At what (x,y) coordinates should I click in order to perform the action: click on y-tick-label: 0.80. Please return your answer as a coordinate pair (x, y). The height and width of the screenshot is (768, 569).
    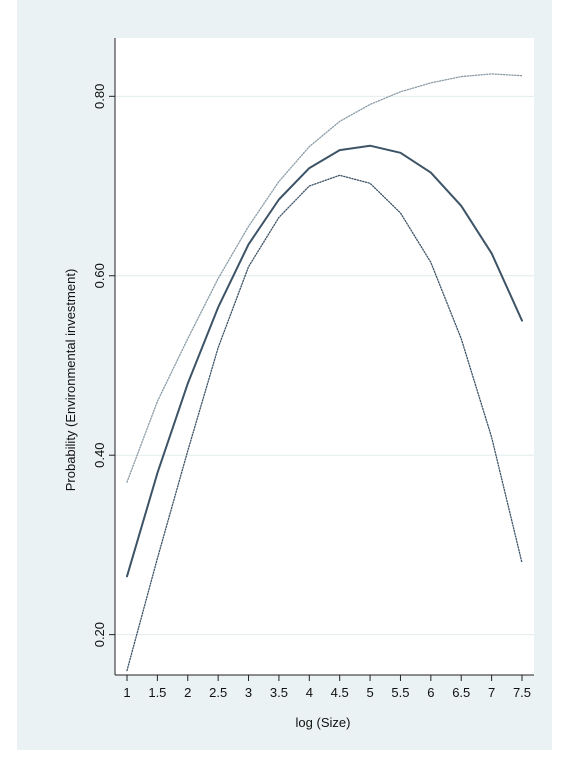
    Looking at the image, I should click on (99, 96).